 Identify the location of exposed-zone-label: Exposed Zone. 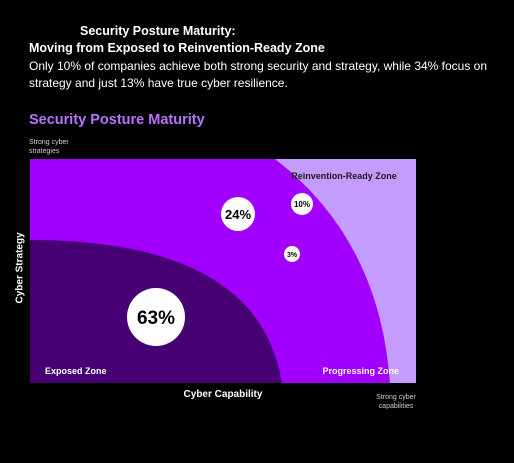
(76, 371).